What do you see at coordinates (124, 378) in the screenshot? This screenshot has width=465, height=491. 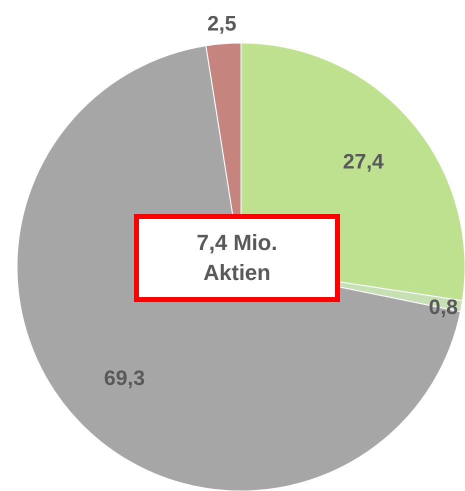 I see `data-label: 69,3` at bounding box center [124, 378].